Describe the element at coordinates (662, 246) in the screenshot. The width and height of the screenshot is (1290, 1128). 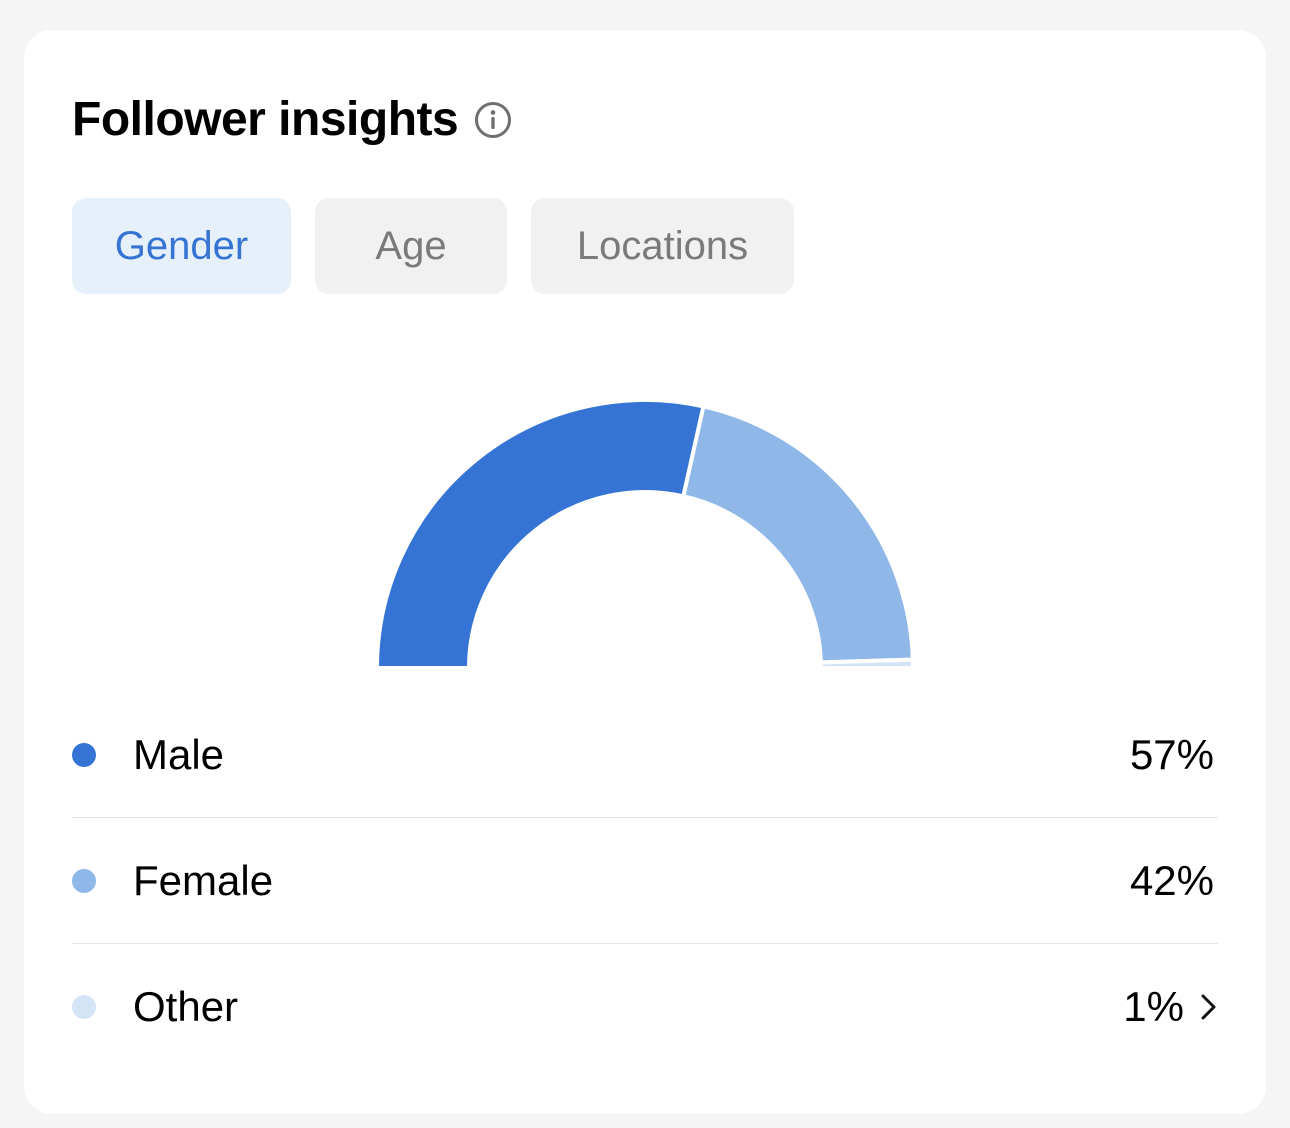
I see `tab-locations: Locations` at that location.